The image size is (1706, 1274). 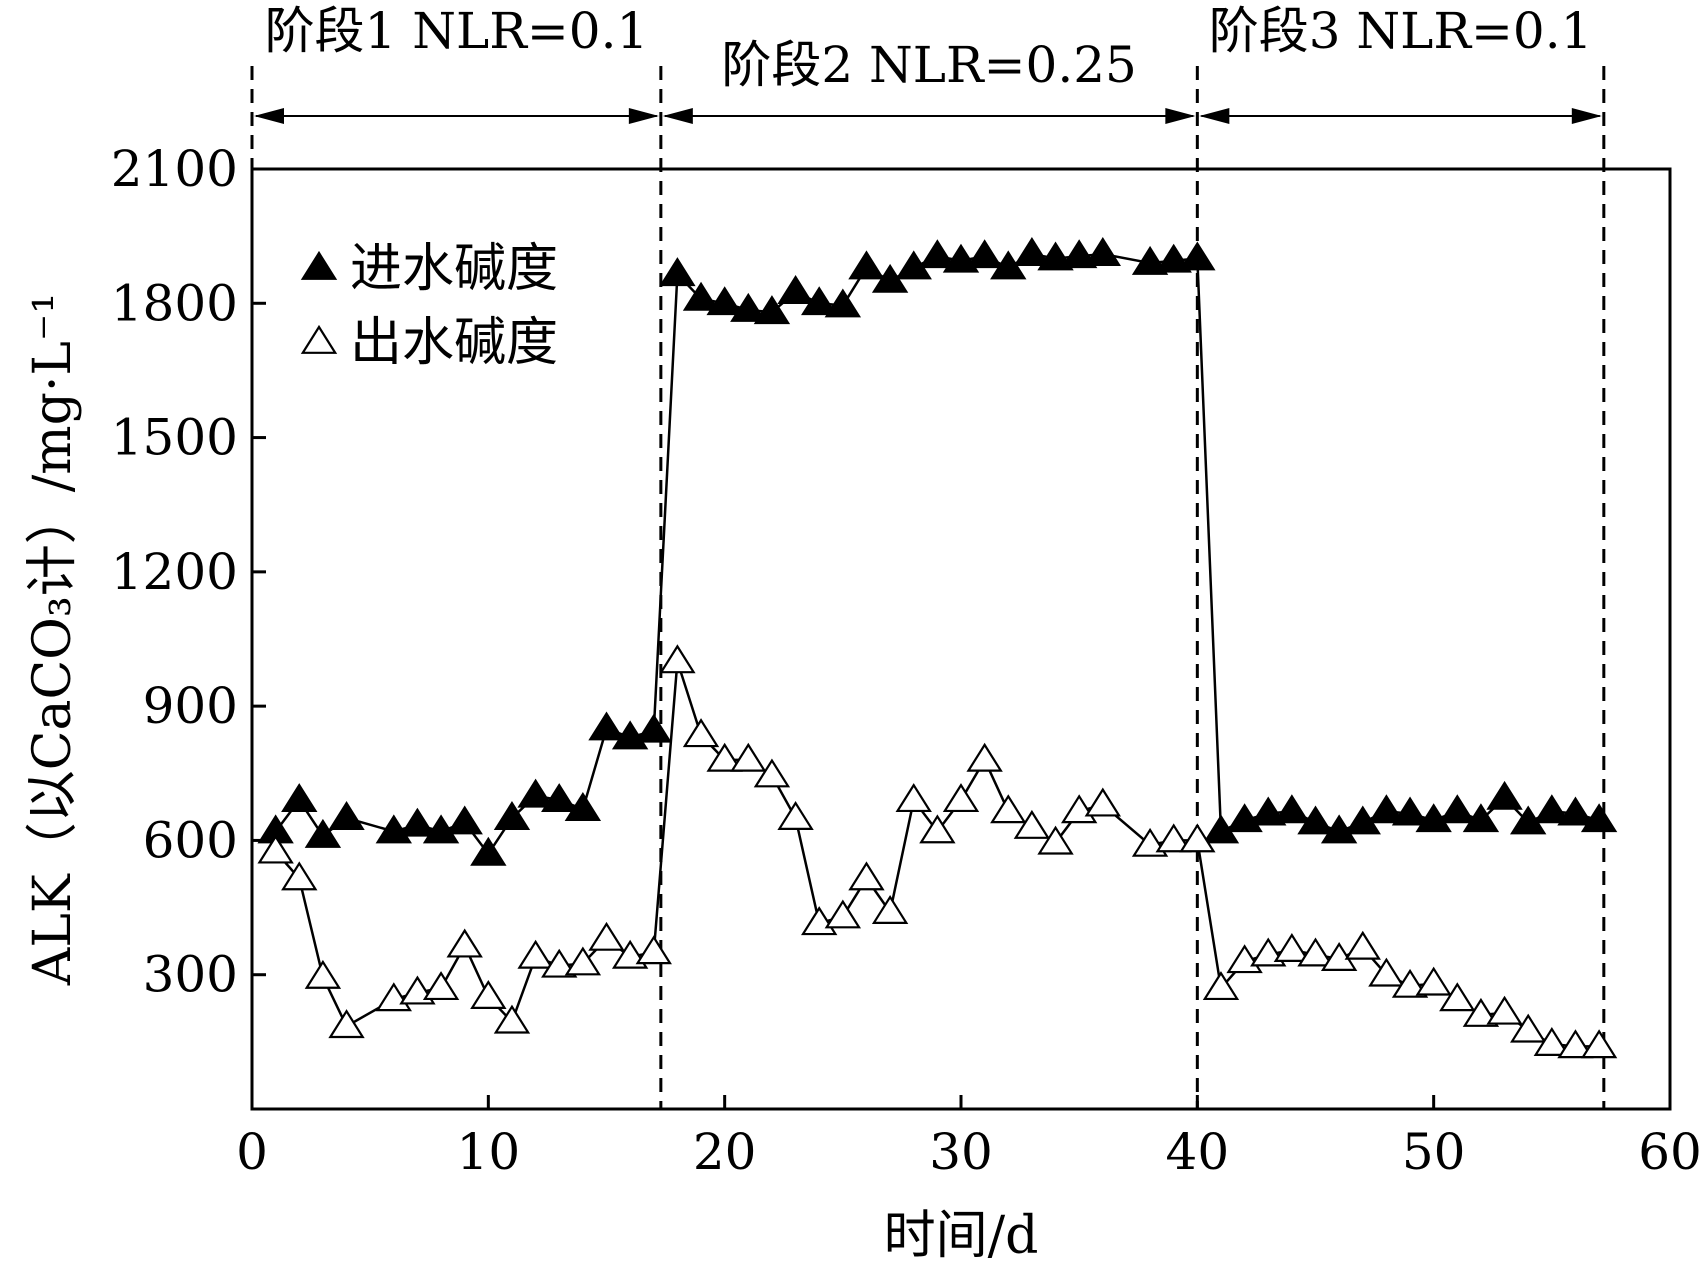 I want to click on legend-label: 出水碱度, so click(x=454, y=343).